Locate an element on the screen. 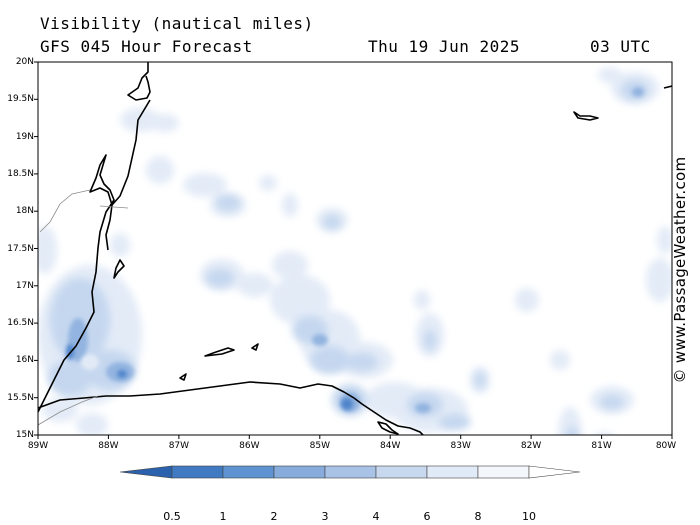 The image size is (700, 525). lon-ticks is located at coordinates (355, 437).